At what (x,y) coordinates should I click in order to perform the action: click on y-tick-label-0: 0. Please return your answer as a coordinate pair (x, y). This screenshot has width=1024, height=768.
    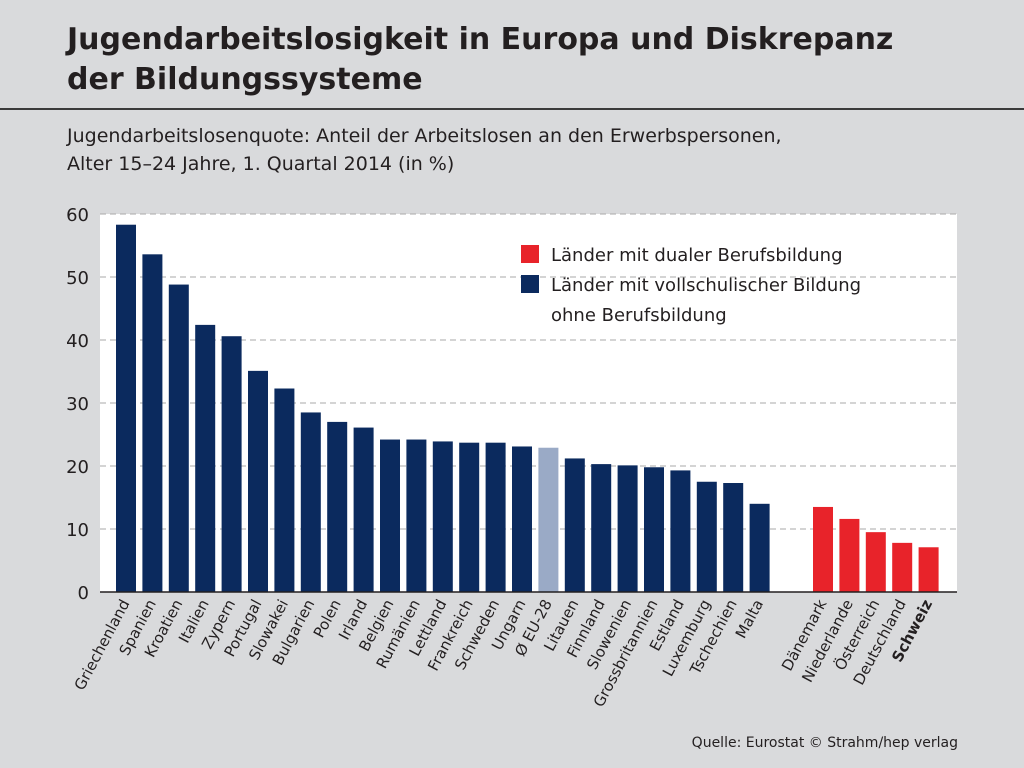
    Looking at the image, I should click on (83, 593).